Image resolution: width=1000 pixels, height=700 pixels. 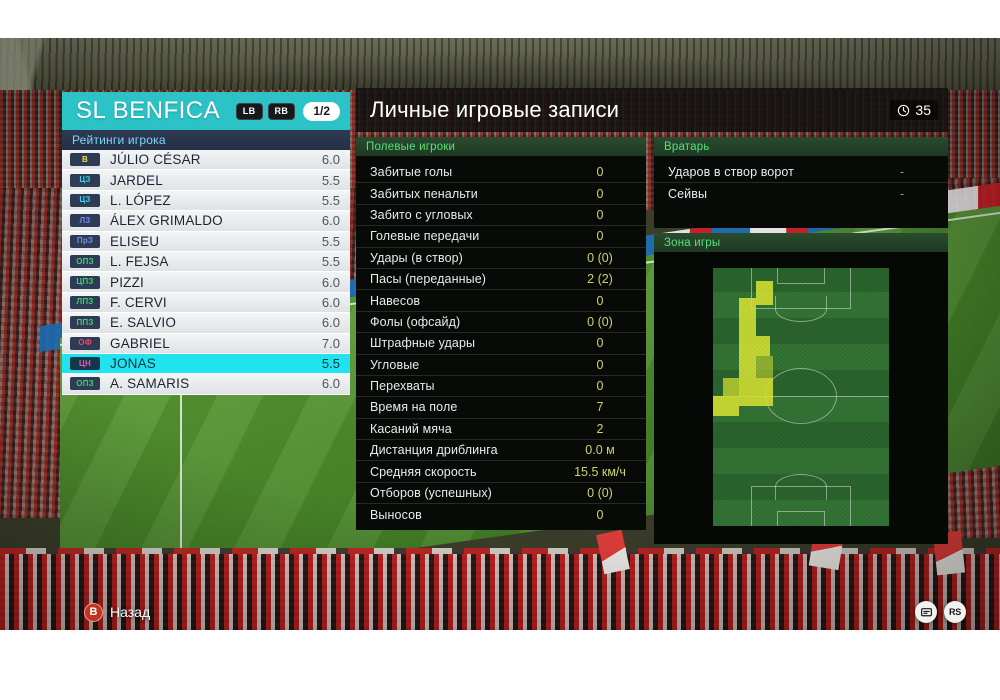 I want to click on stat-row: Навесов 0, so click(x=501, y=301).